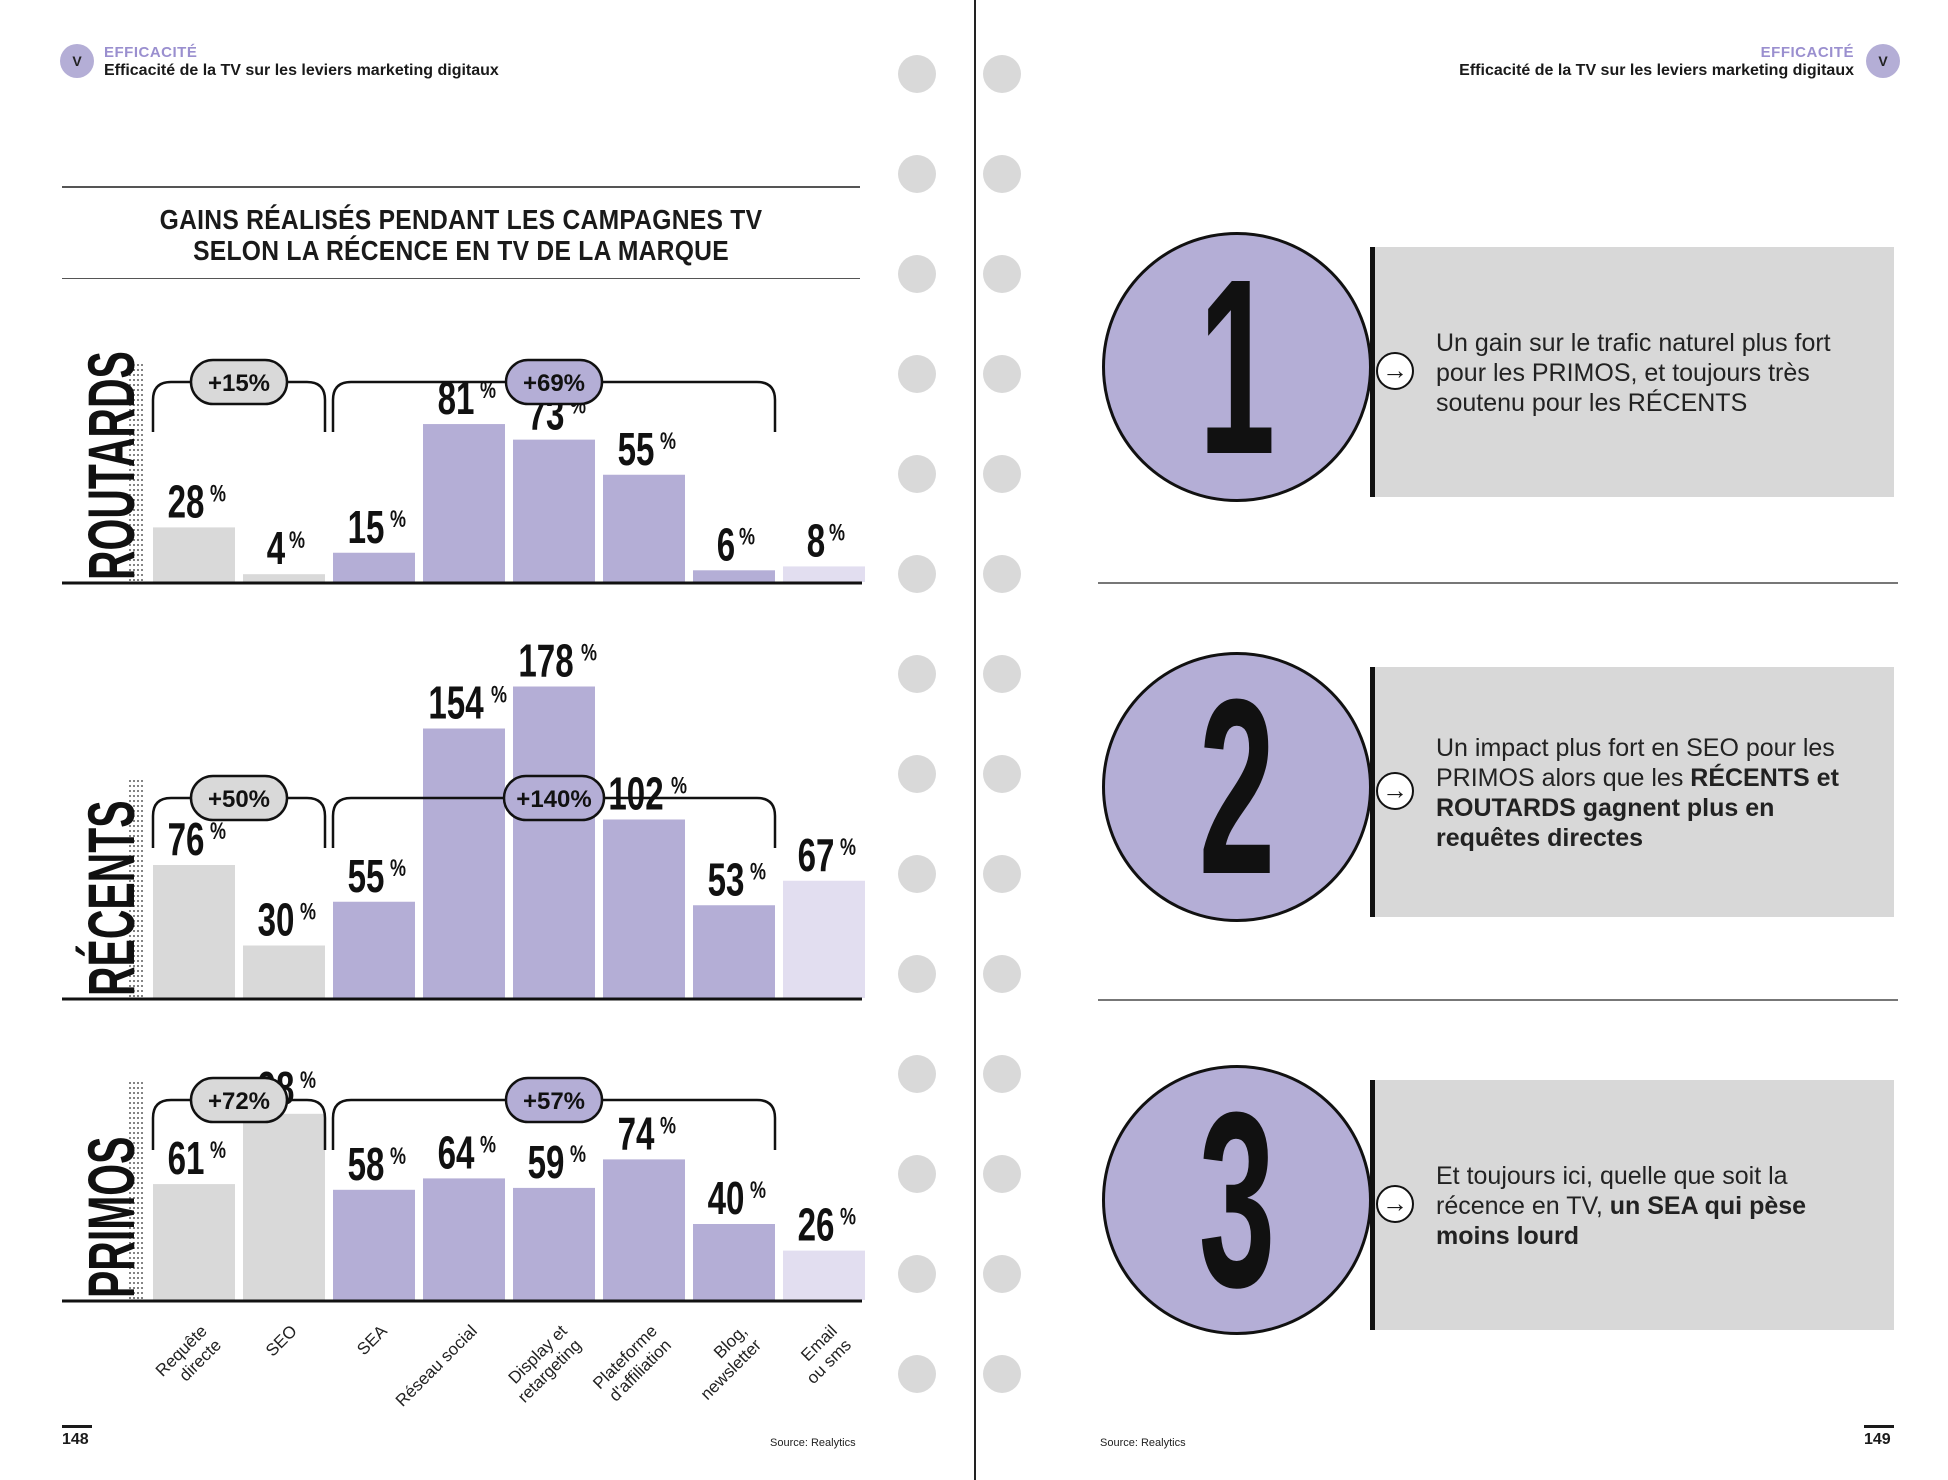 This screenshot has width=1948, height=1480. I want to click on value-label: 64, so click(456, 1153).